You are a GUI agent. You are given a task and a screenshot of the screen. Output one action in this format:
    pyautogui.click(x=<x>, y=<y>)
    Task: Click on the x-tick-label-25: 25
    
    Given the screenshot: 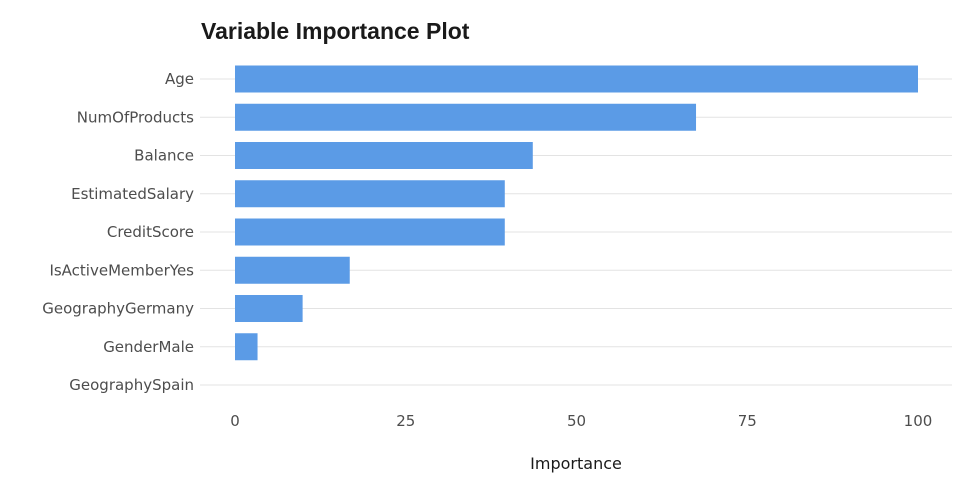 What is the action you would take?
    pyautogui.click(x=405, y=421)
    